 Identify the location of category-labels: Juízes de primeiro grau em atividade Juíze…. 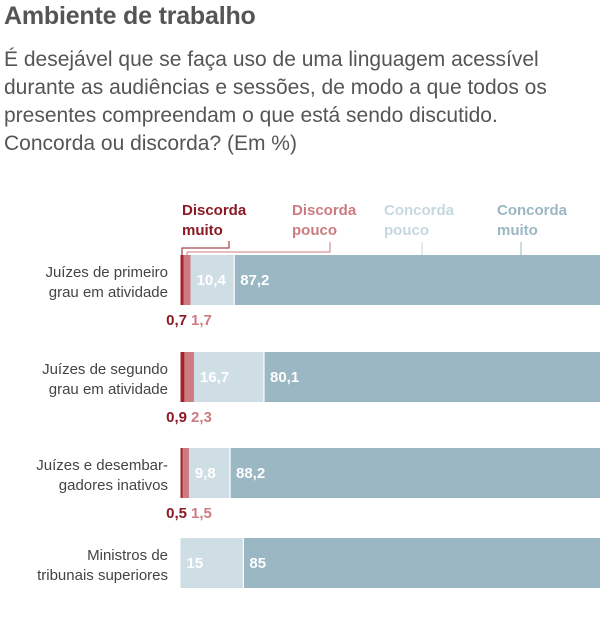
(102, 424).